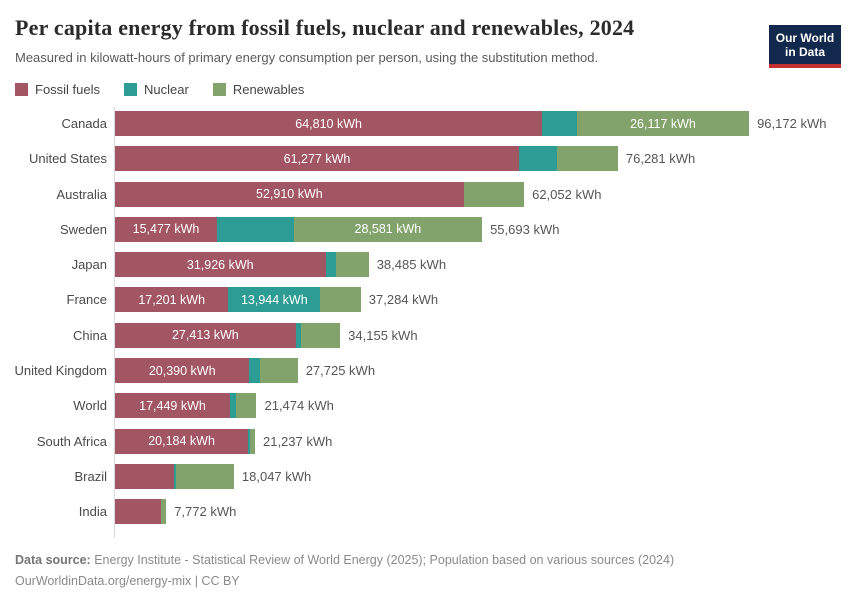  I want to click on y-axis-line, so click(114, 323).